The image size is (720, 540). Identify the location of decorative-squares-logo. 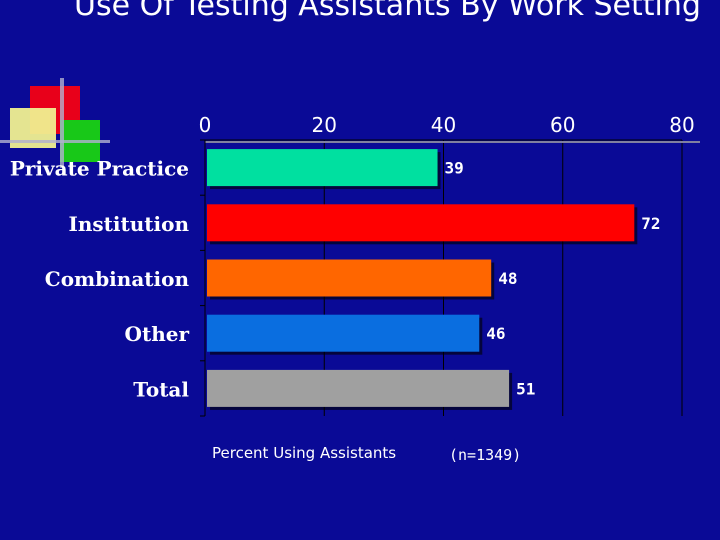
(55, 123).